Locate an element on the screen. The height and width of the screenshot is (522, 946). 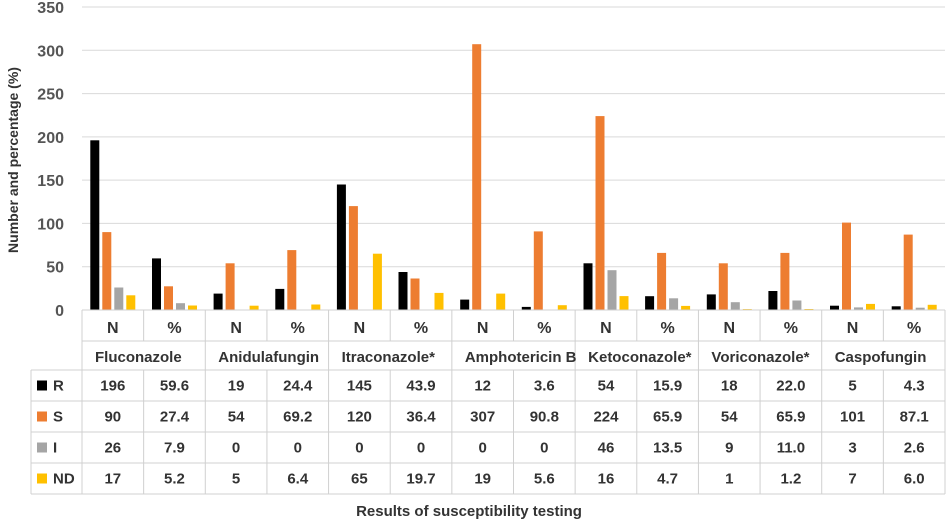
data-label: 36.4 is located at coordinates (421, 417).